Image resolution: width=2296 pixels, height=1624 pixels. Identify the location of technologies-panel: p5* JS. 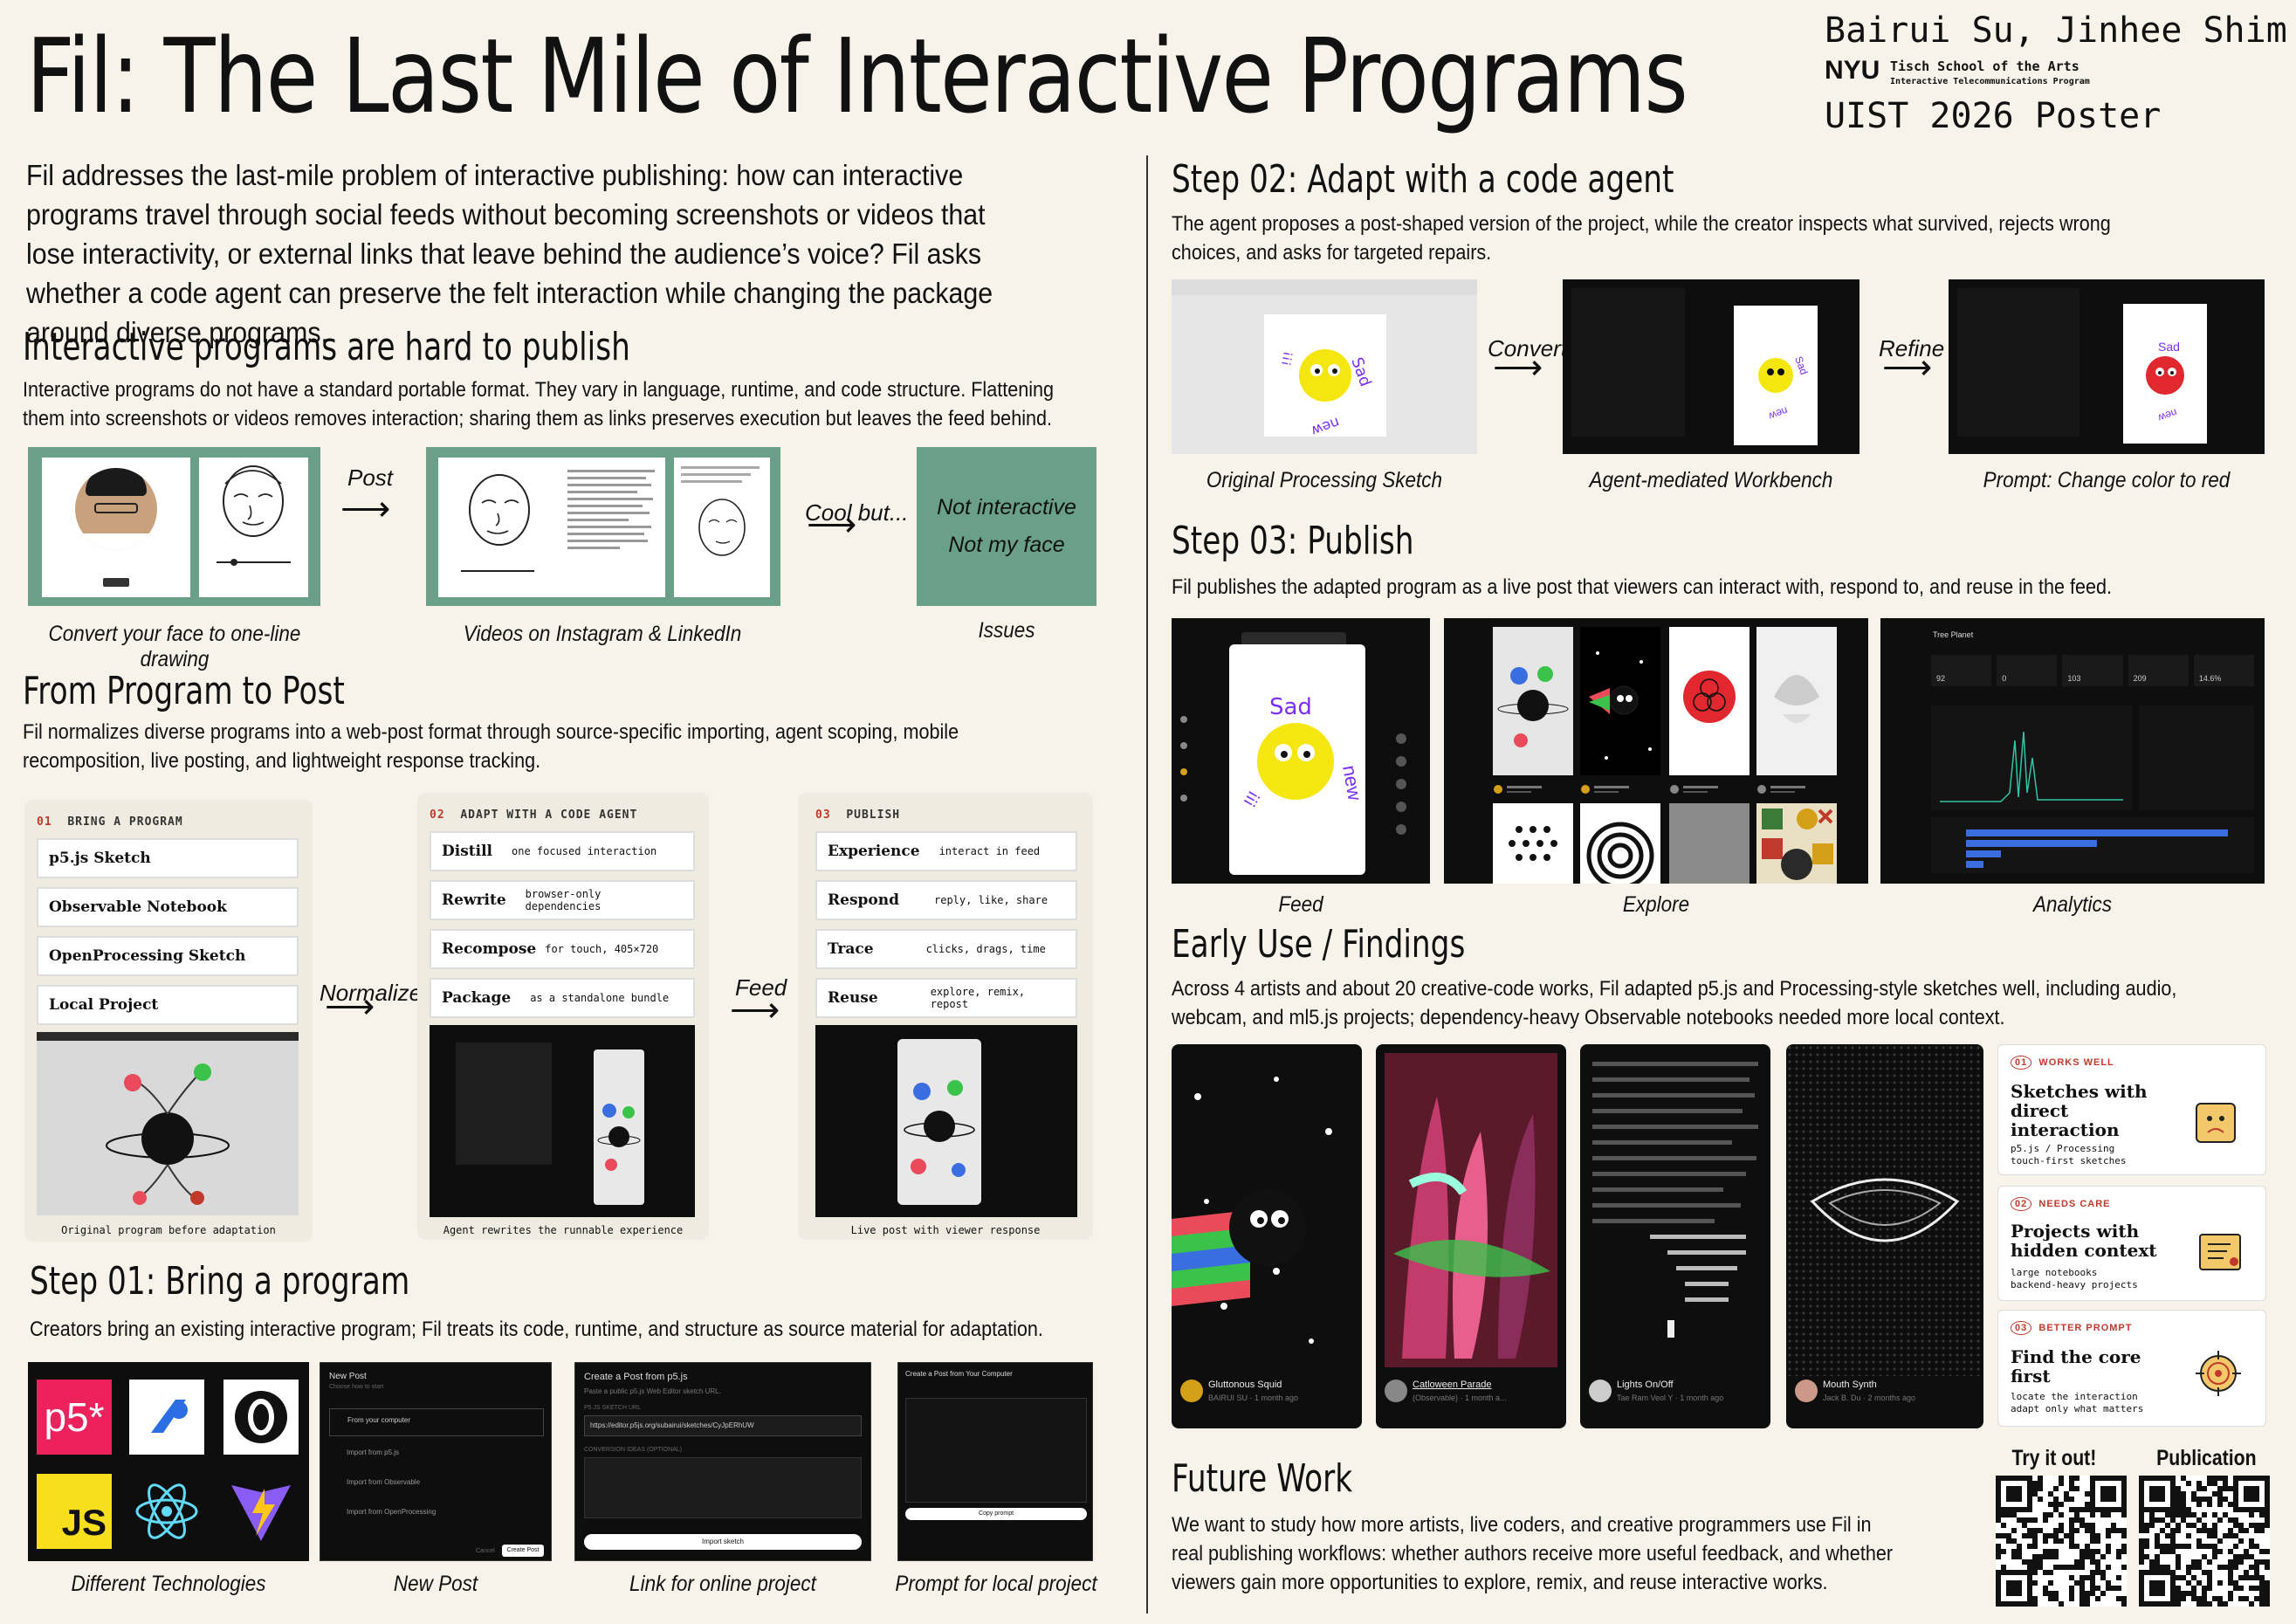
(168, 1461).